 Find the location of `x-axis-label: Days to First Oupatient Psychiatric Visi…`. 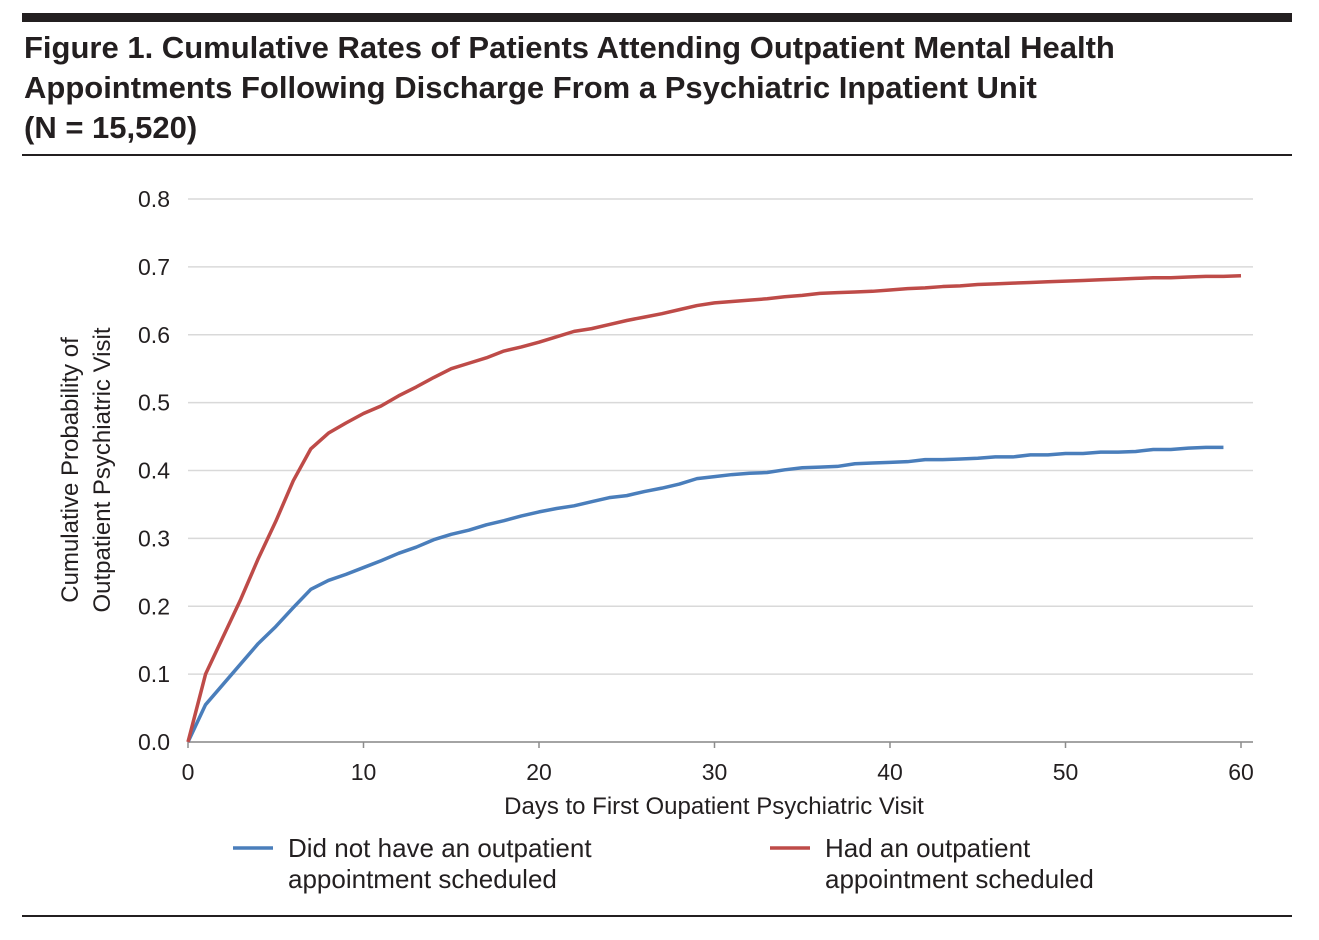

x-axis-label: Days to First Oupatient Psychiatric Visi… is located at coordinates (714, 806).